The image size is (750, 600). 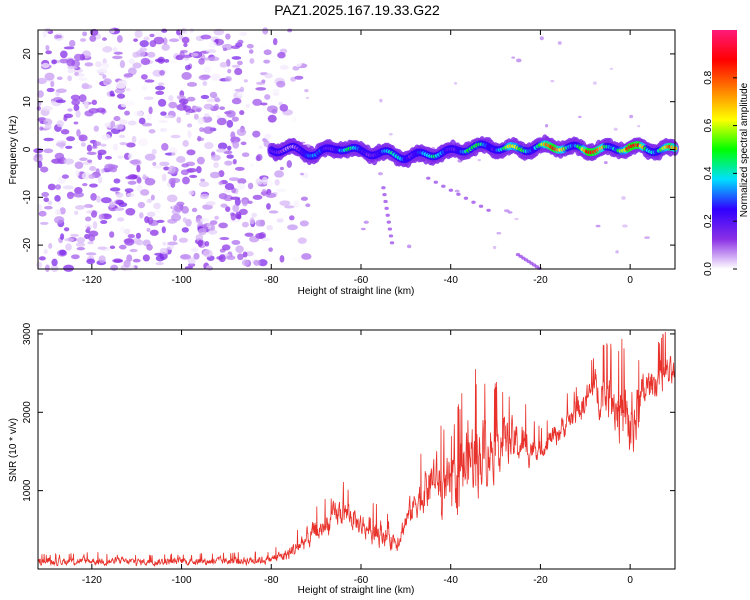 What do you see at coordinates (356, 291) in the screenshot?
I see `spectrogram-x-label: Height of straight line (km)` at bounding box center [356, 291].